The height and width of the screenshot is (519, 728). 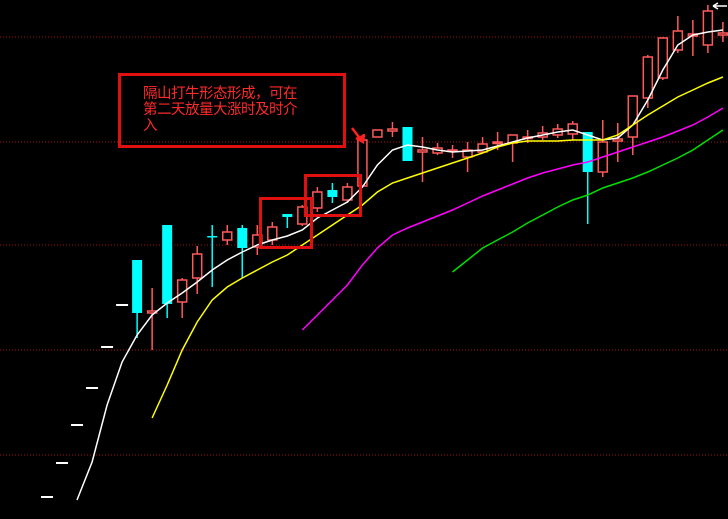 I want to click on annotation-arrow-icon, so click(x=358, y=136).